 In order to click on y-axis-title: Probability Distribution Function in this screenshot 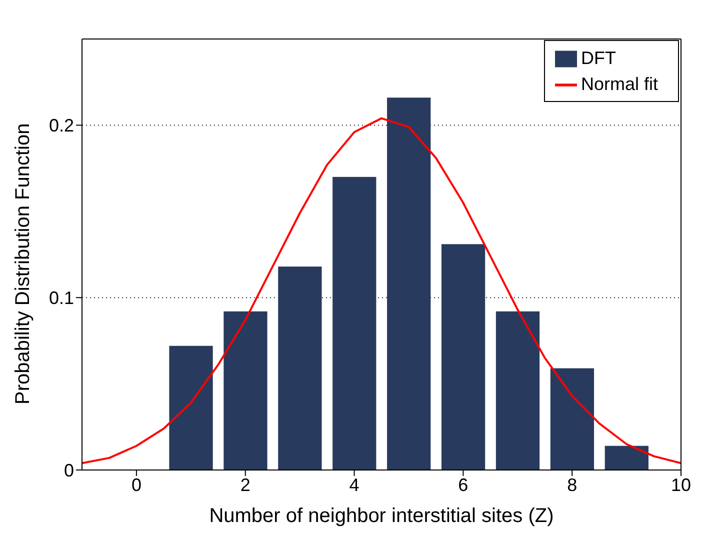, I will do `click(23, 263)`.